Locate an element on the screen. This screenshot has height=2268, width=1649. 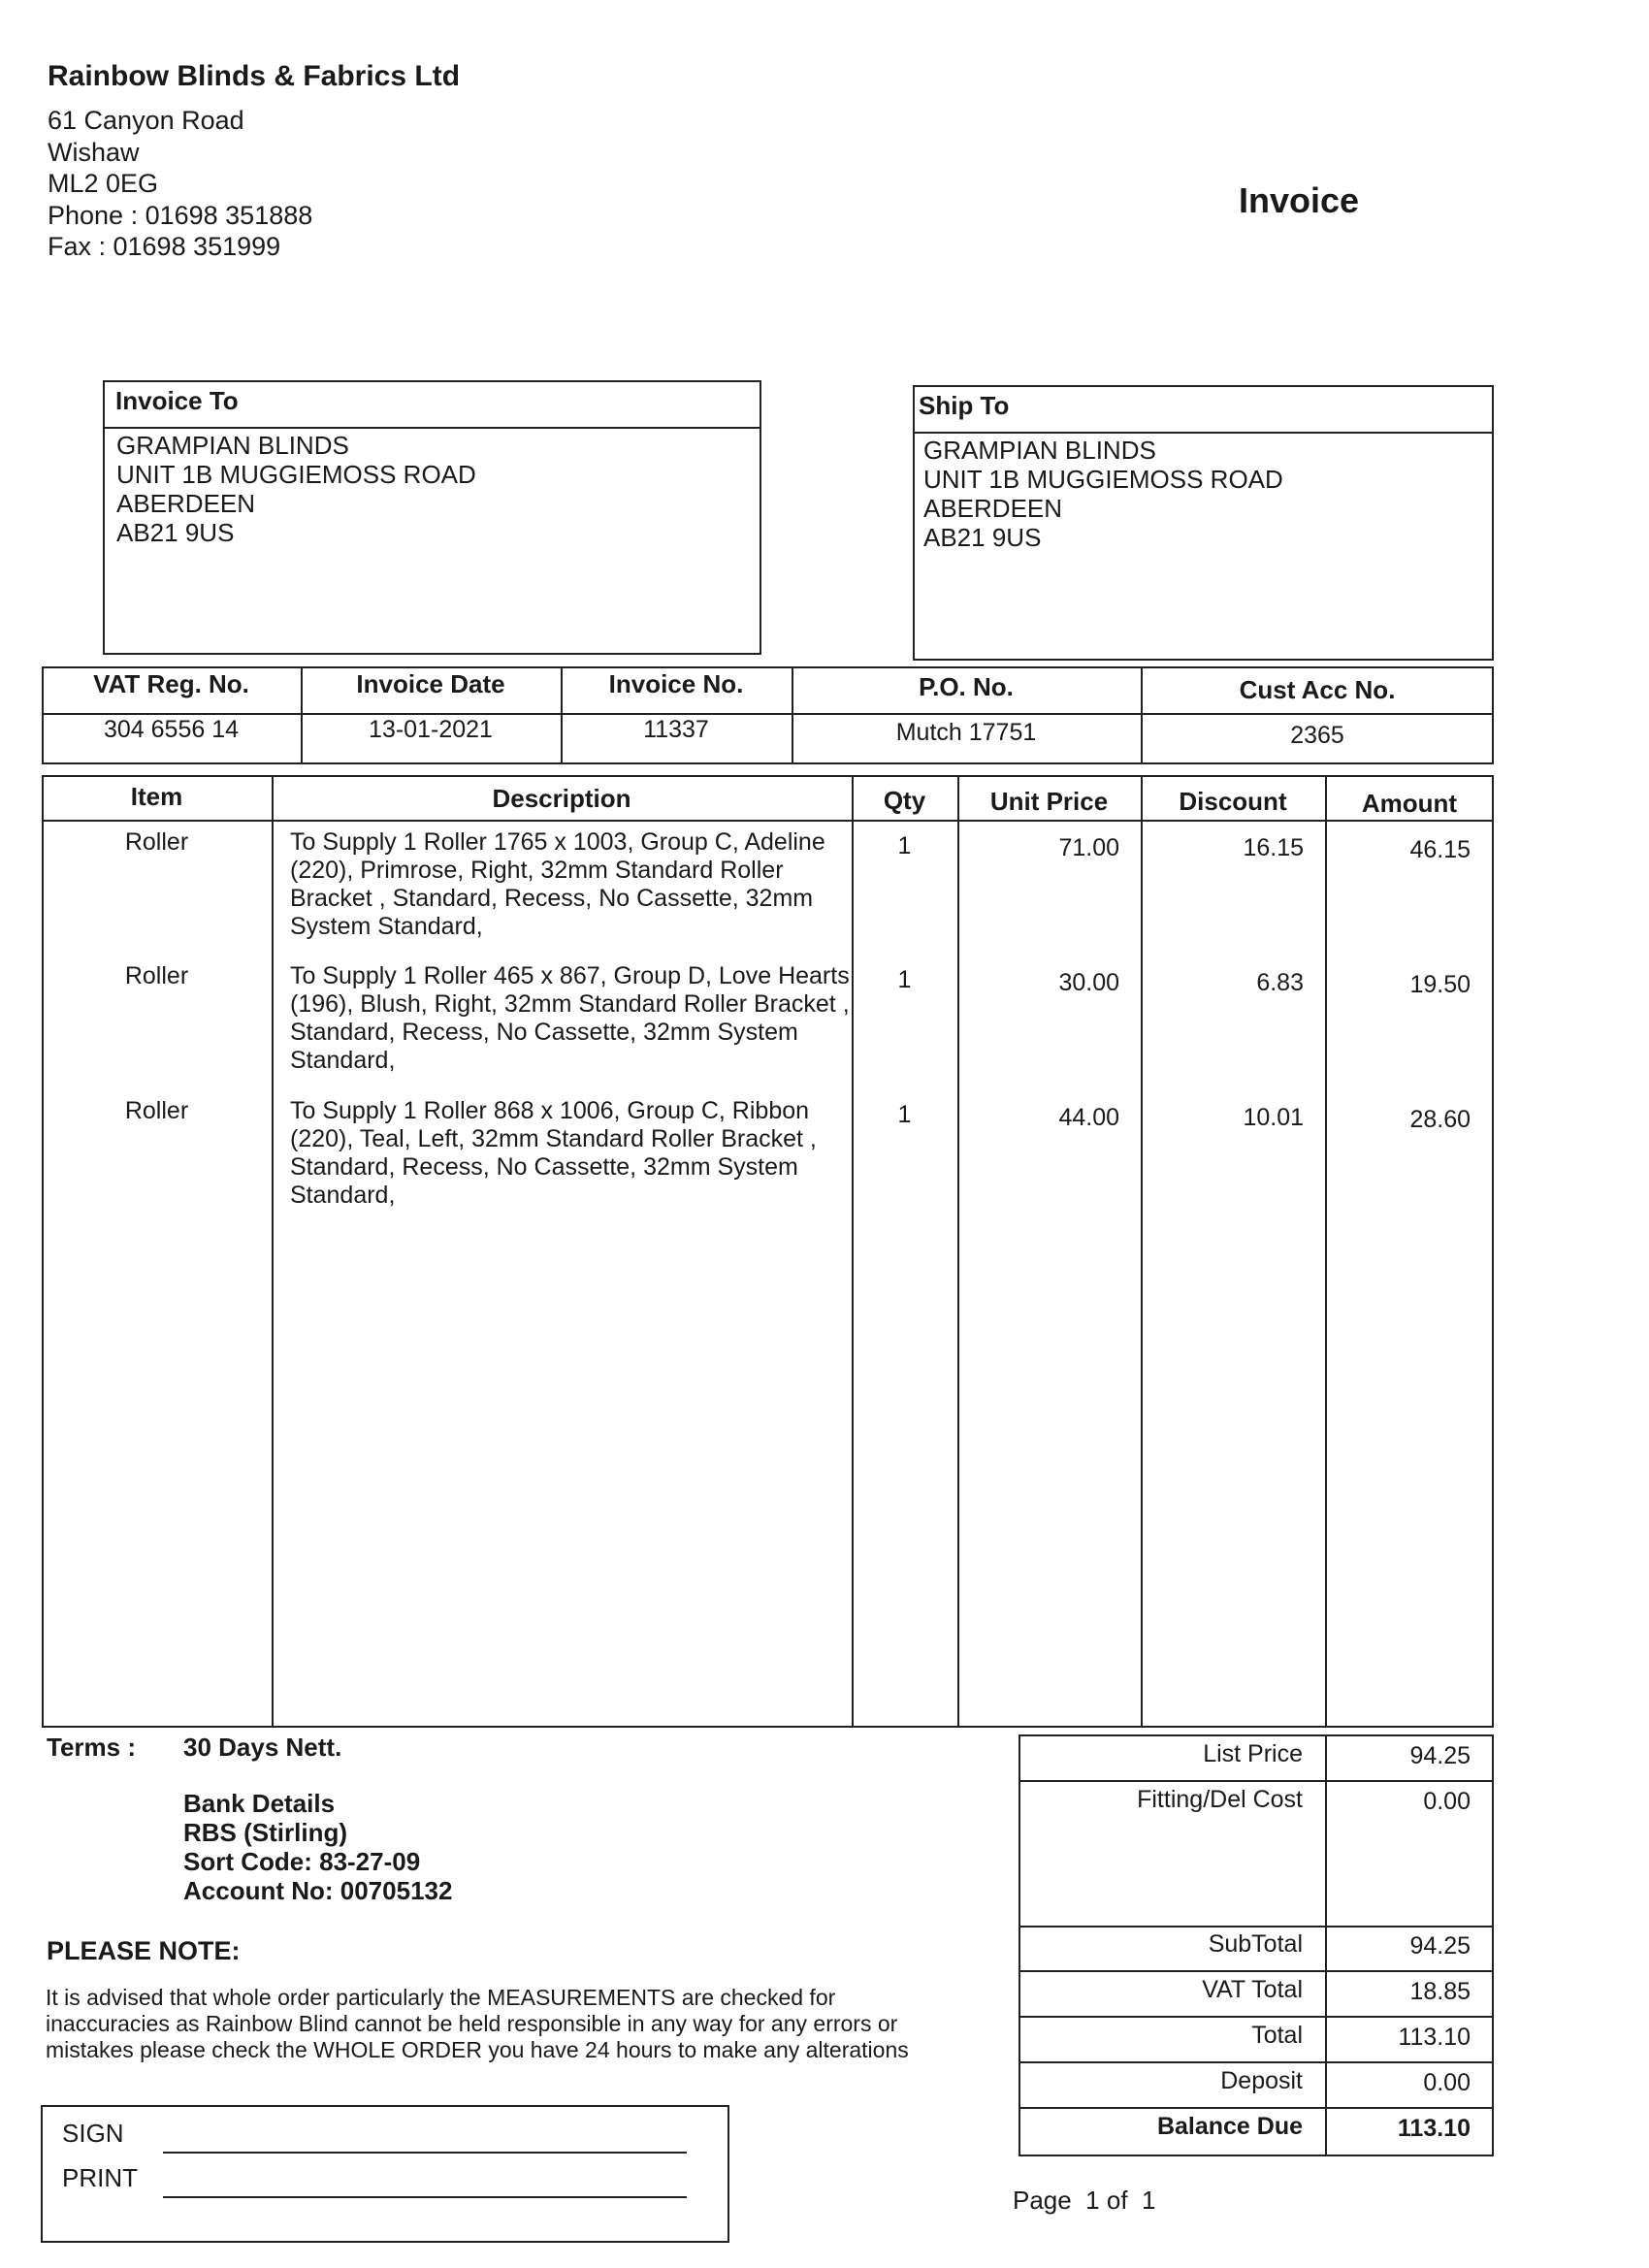
invoice-info-table is located at coordinates (768, 715).